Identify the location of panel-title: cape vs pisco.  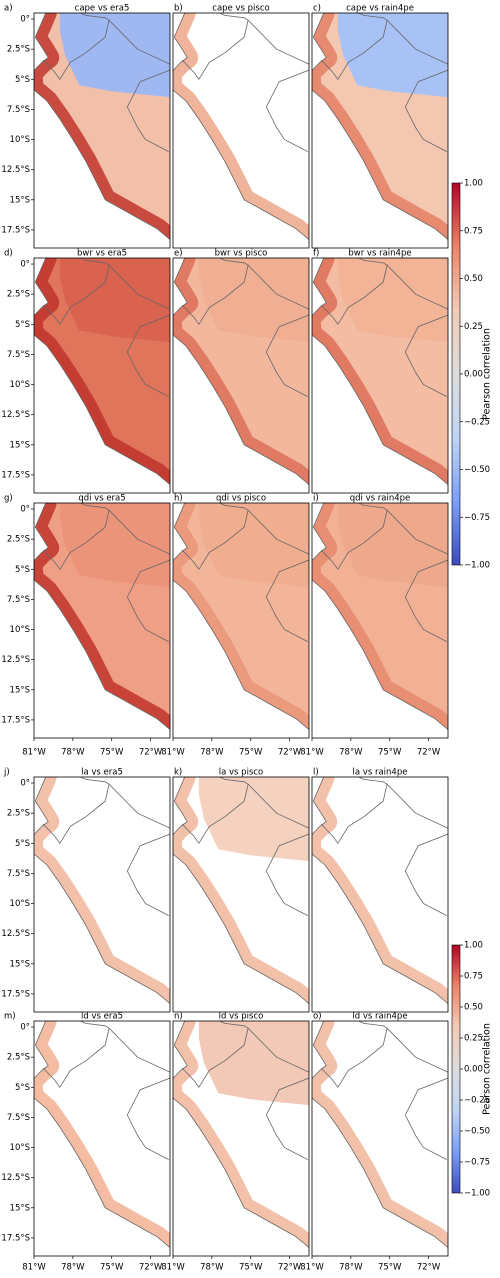
(240, 9).